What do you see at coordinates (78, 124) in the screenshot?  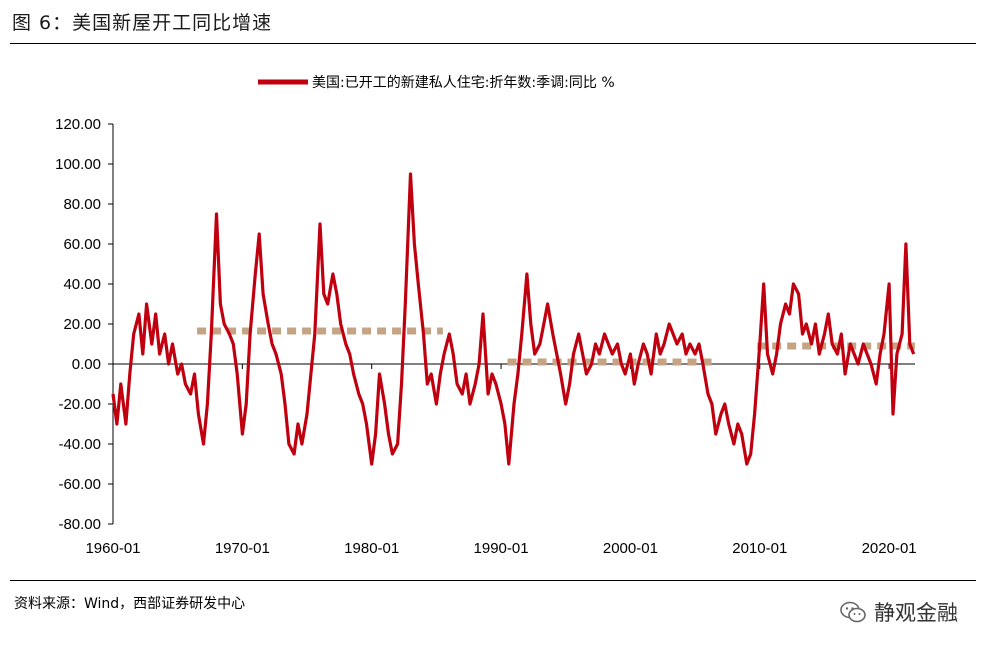 I see `y-tick-label: 120.00` at bounding box center [78, 124].